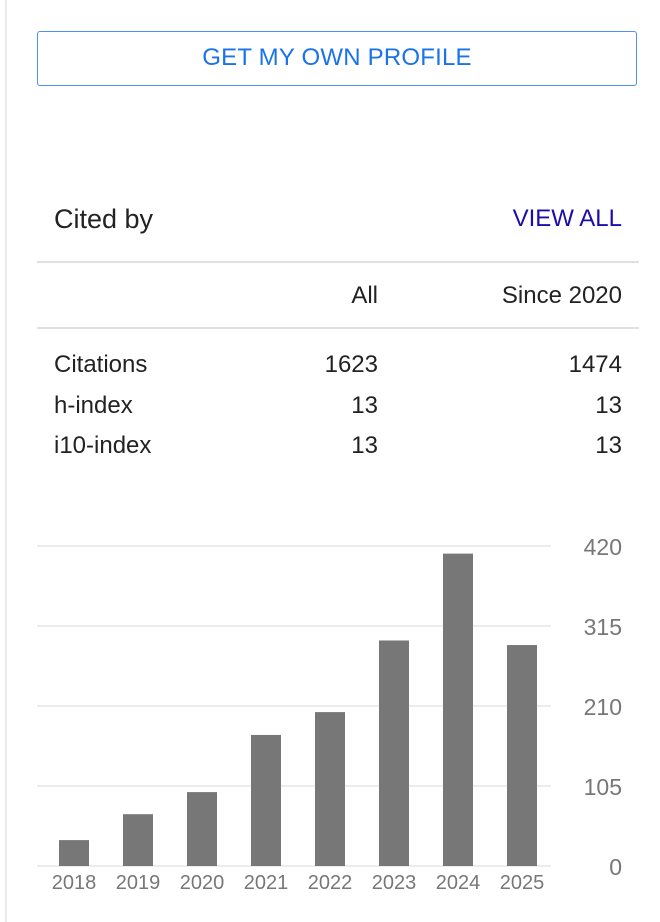 This screenshot has width=660, height=922. I want to click on table-top-rule, so click(338, 262).